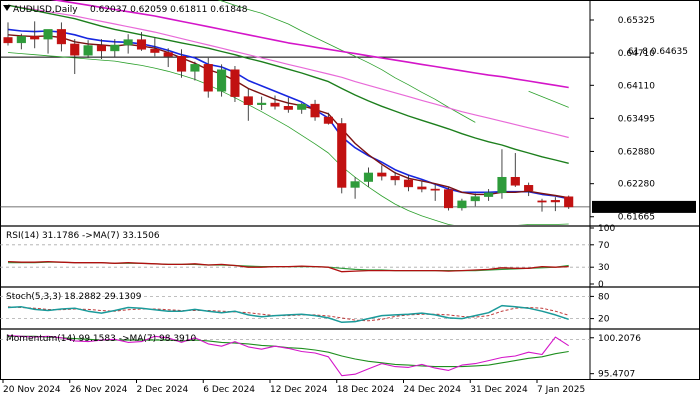  I want to click on date-tick-label: 6 Dec 2024, so click(229, 390).